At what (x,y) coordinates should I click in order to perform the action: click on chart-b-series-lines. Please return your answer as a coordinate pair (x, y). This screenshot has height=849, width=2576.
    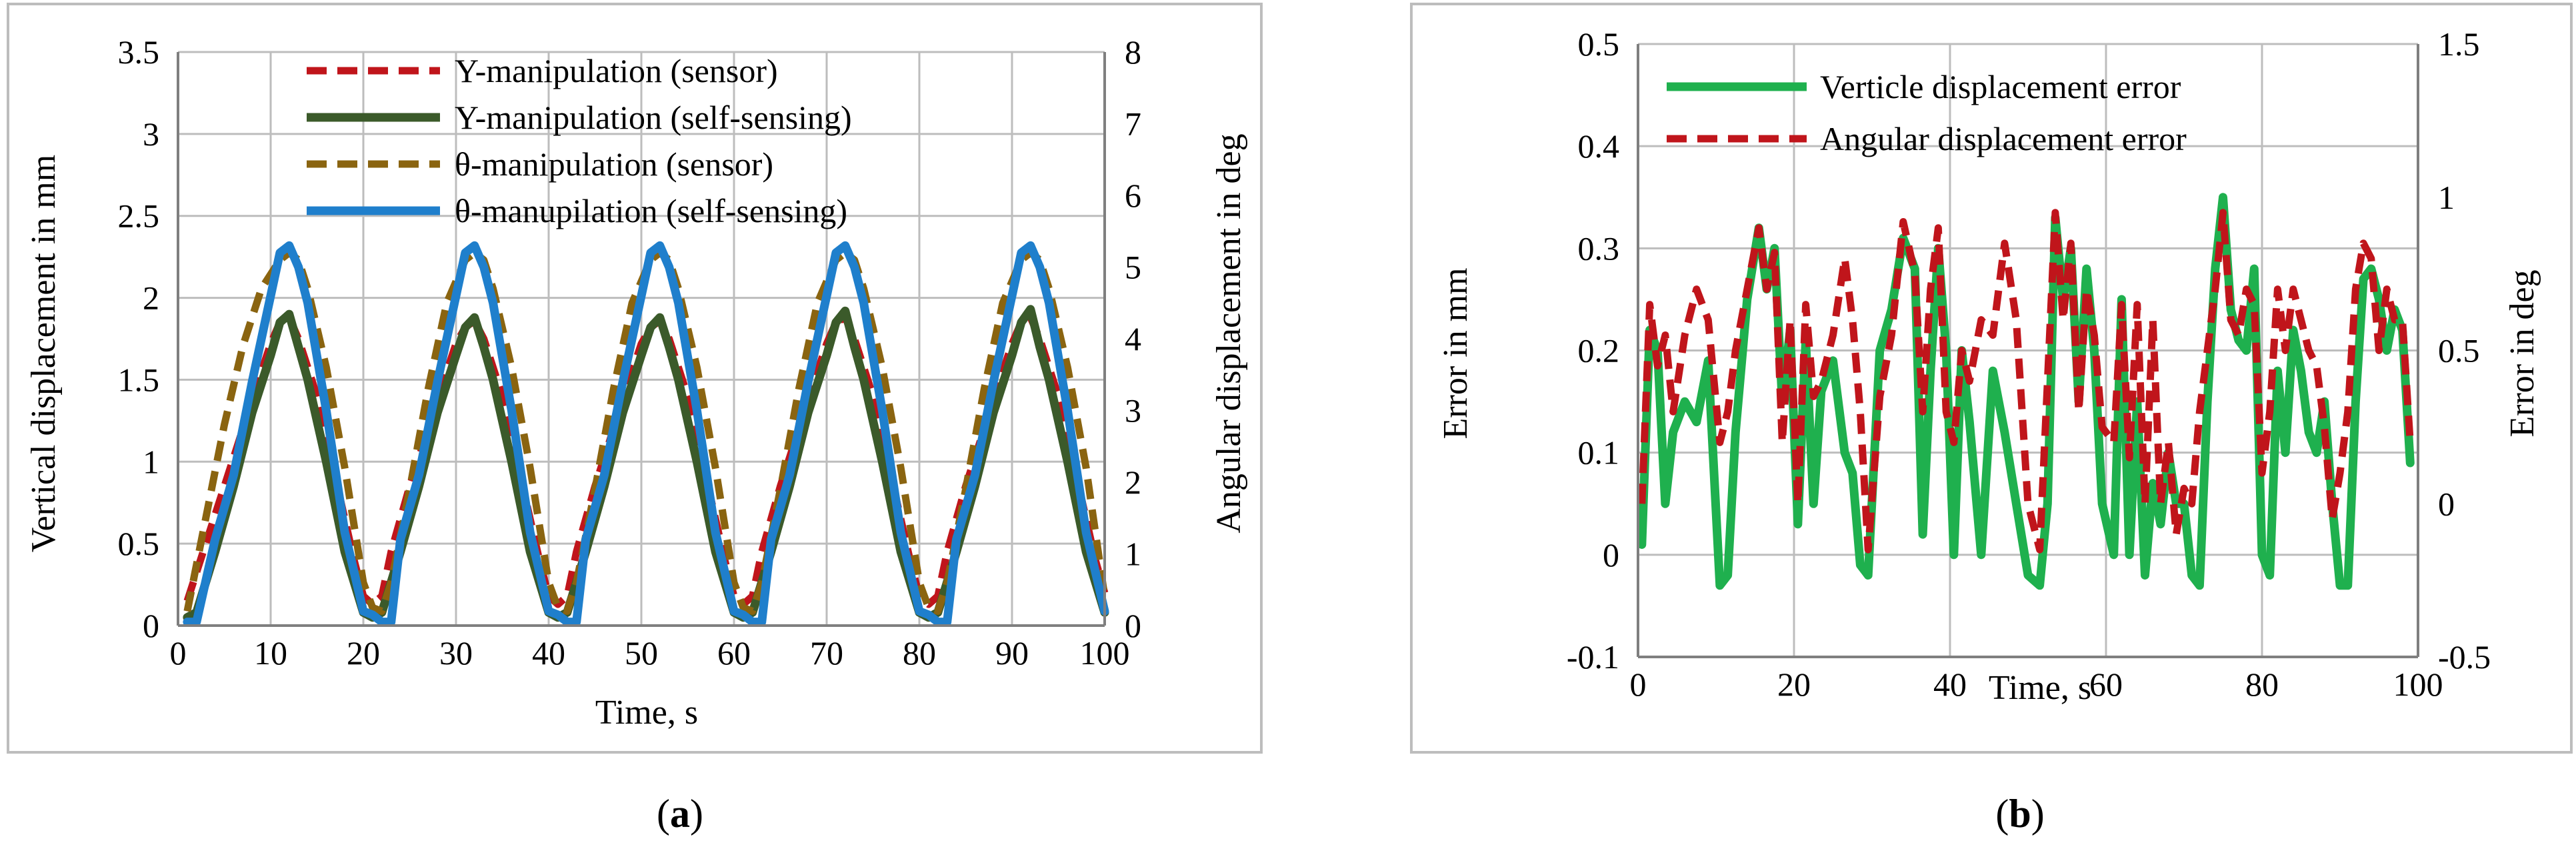
    Looking at the image, I should click on (2026, 392).